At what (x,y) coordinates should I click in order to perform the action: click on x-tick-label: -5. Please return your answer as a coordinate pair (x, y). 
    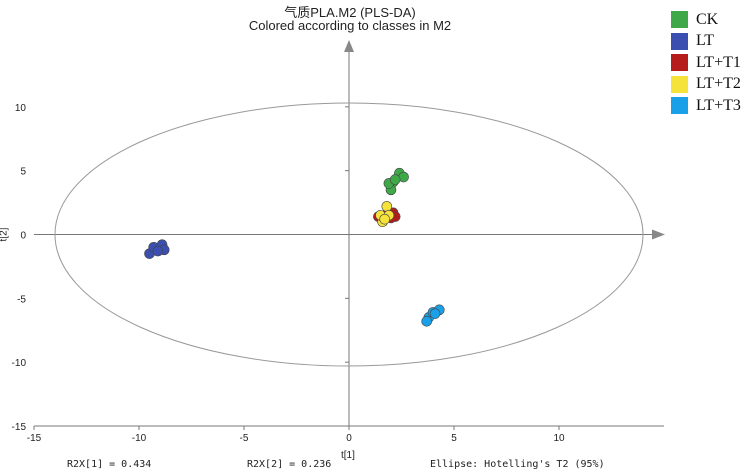
    Looking at the image, I should click on (244, 438).